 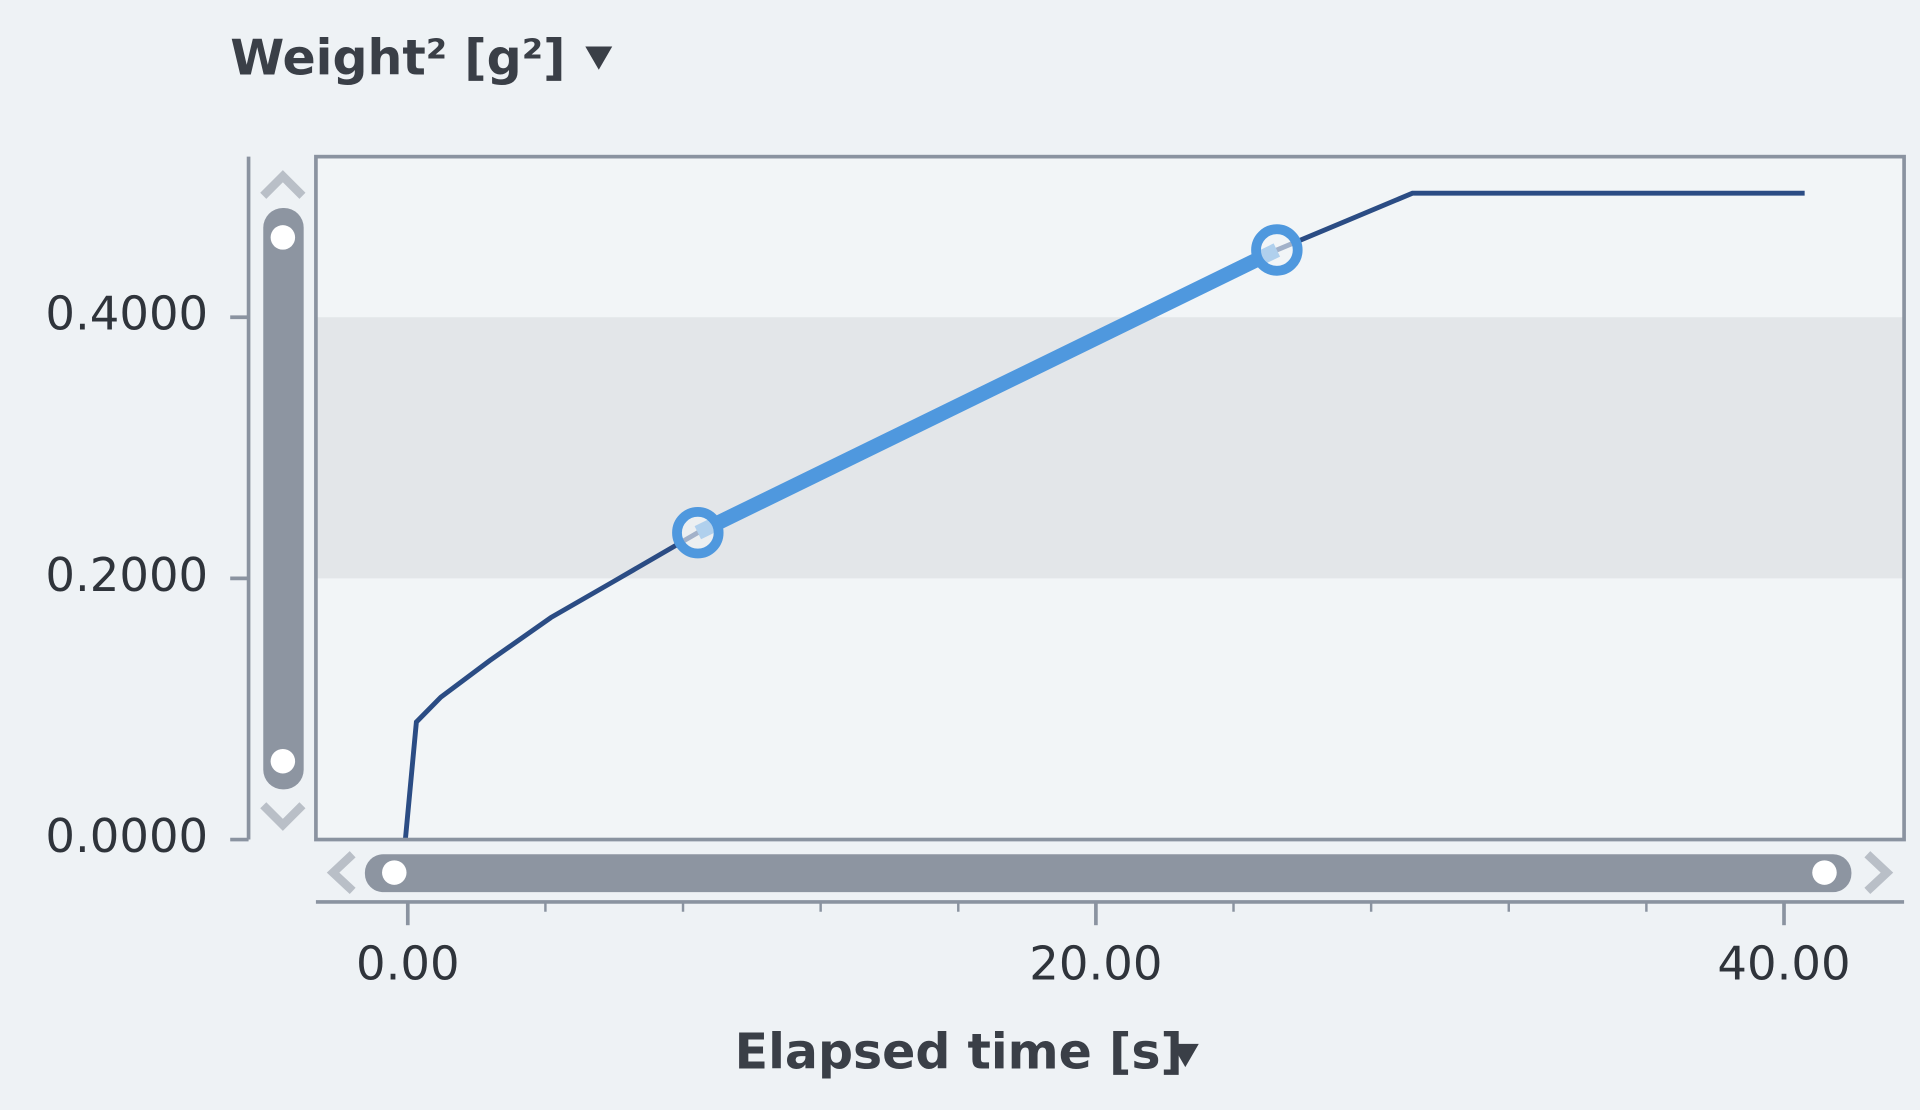 I want to click on x-tick-label: 40.00, so click(x=1783, y=963).